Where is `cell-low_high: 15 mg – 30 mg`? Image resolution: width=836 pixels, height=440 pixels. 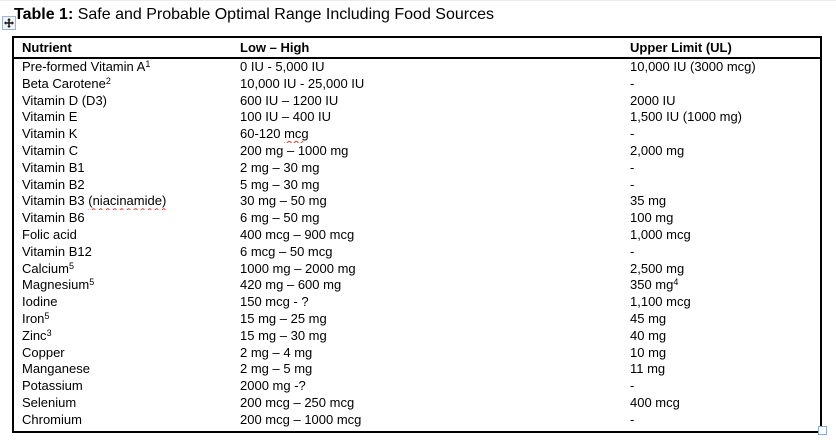
cell-low_high: 15 mg – 30 mg is located at coordinates (427, 336).